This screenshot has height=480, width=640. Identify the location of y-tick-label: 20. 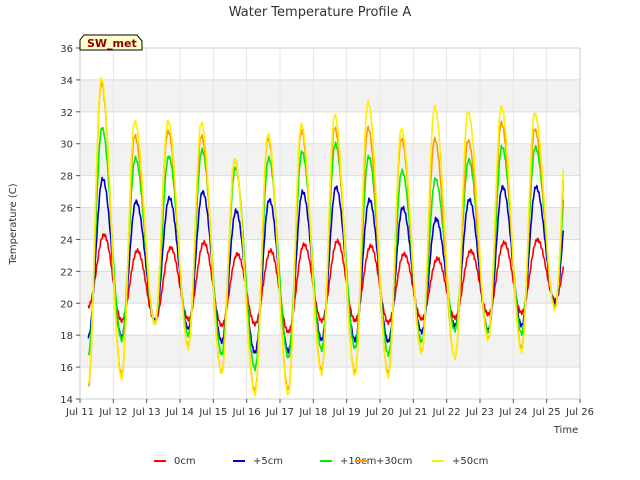
(66, 304).